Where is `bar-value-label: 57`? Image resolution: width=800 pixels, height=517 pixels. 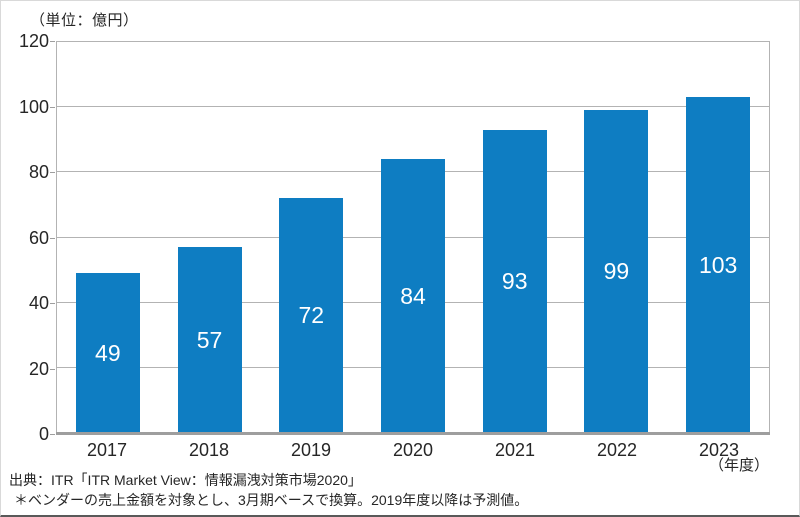
bar-value-label: 57 is located at coordinates (209, 339).